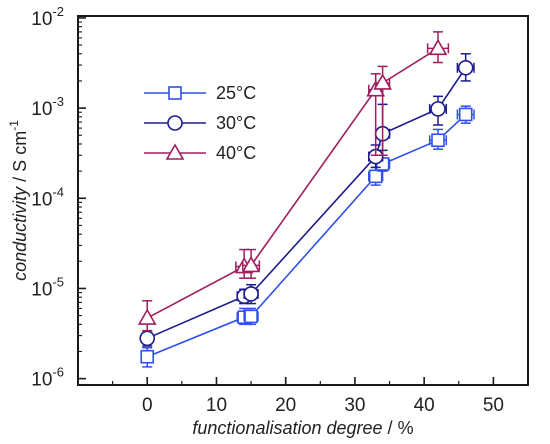  Describe the element at coordinates (200, 93) in the screenshot. I see `legend-item: 25°C` at that location.